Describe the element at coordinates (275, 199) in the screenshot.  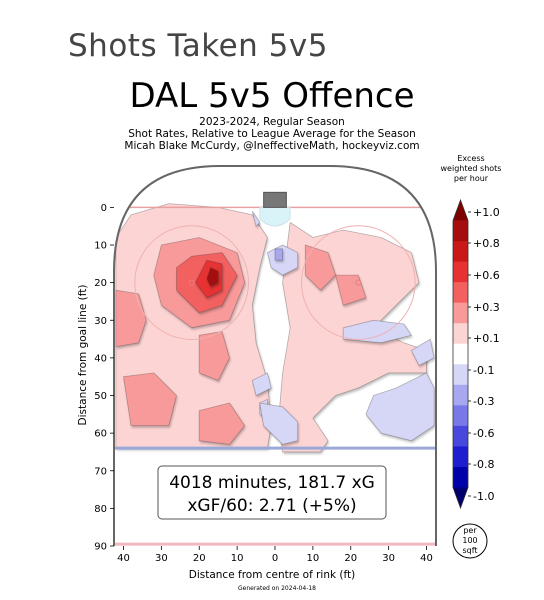
I see `goal-net` at that location.